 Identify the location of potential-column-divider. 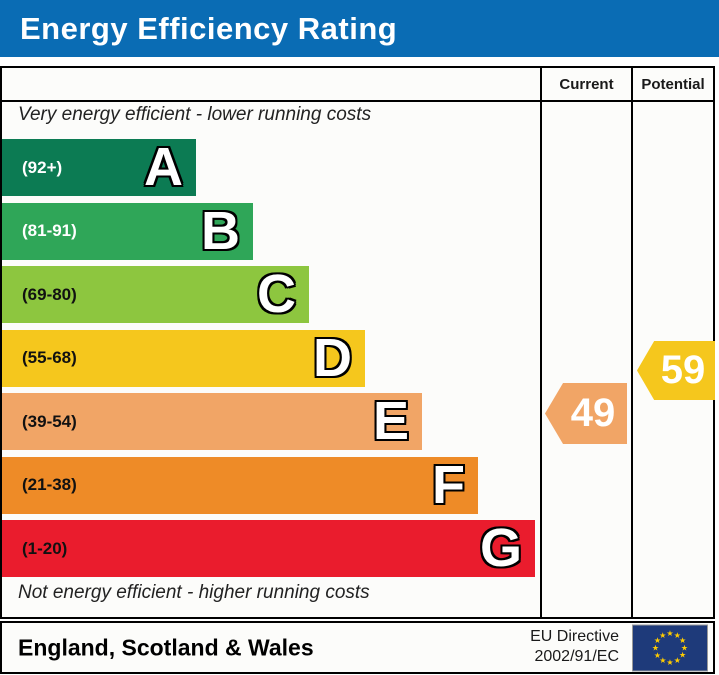
(632, 342).